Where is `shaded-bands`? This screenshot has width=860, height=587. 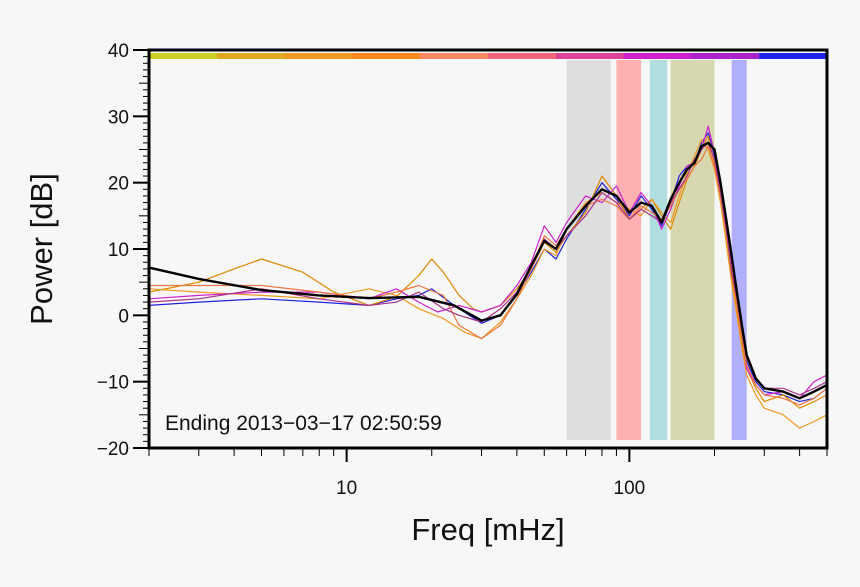
shaded-bands is located at coordinates (656, 250).